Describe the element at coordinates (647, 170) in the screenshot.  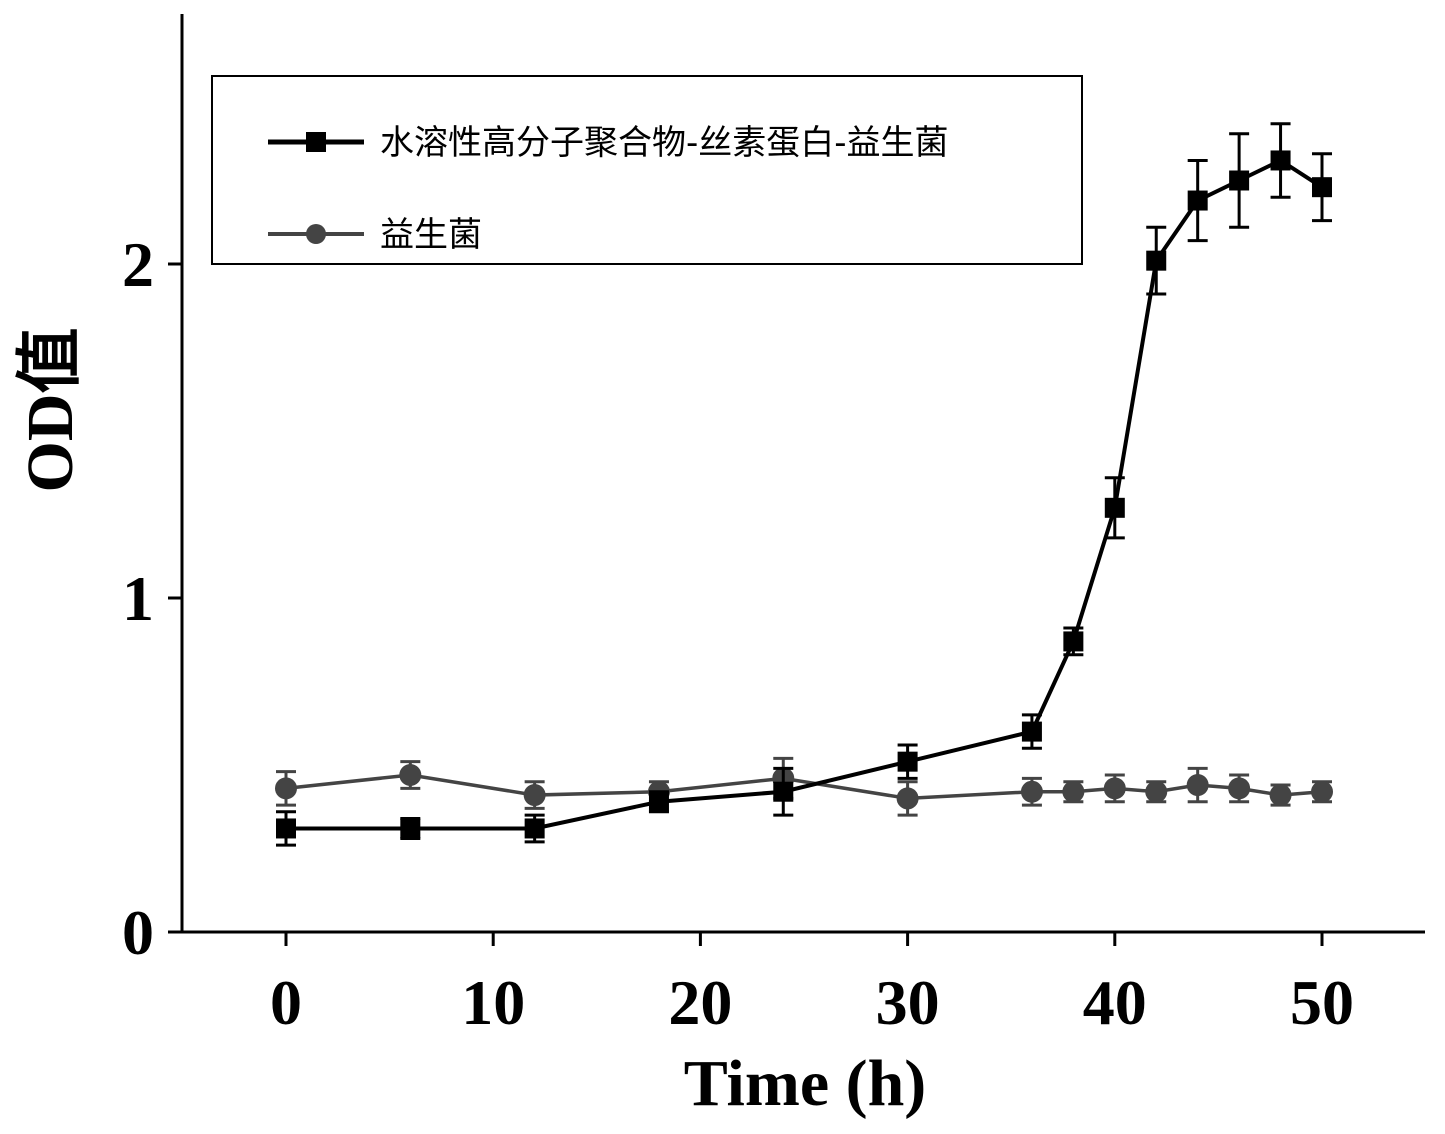
I see `legend: 水溶性高分子聚合物-丝素蛋白-益生菌 益生菌` at that location.